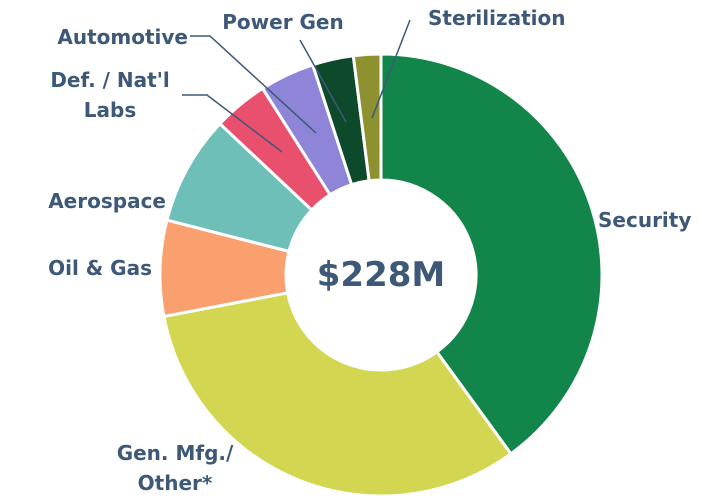 This screenshot has width=702, height=496. What do you see at coordinates (122, 37) in the screenshot?
I see `category-label: Automotive` at bounding box center [122, 37].